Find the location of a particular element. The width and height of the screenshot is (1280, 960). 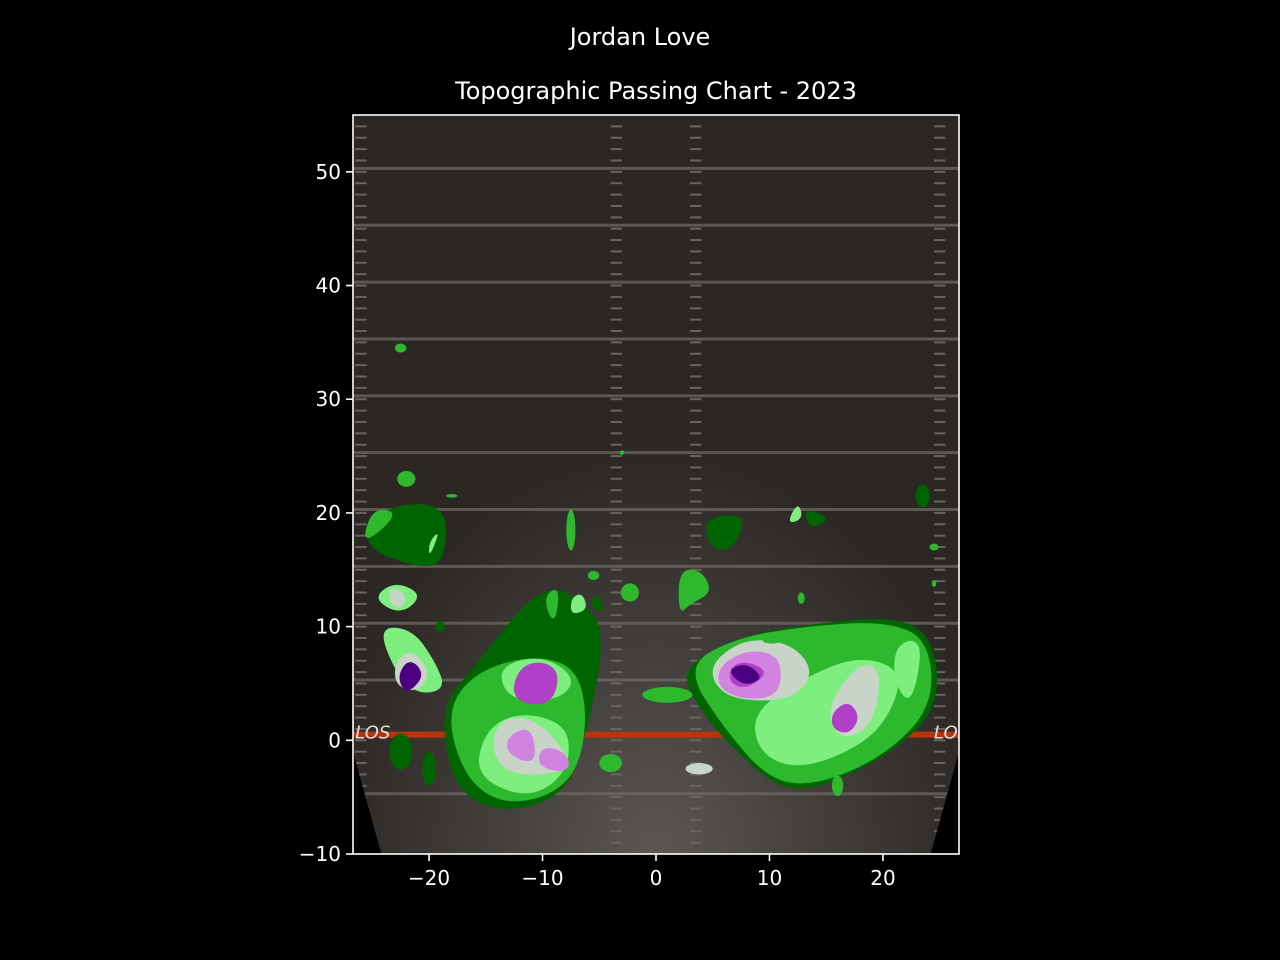

x-axis: −20 −10 0 10 20 is located at coordinates (652, 872).